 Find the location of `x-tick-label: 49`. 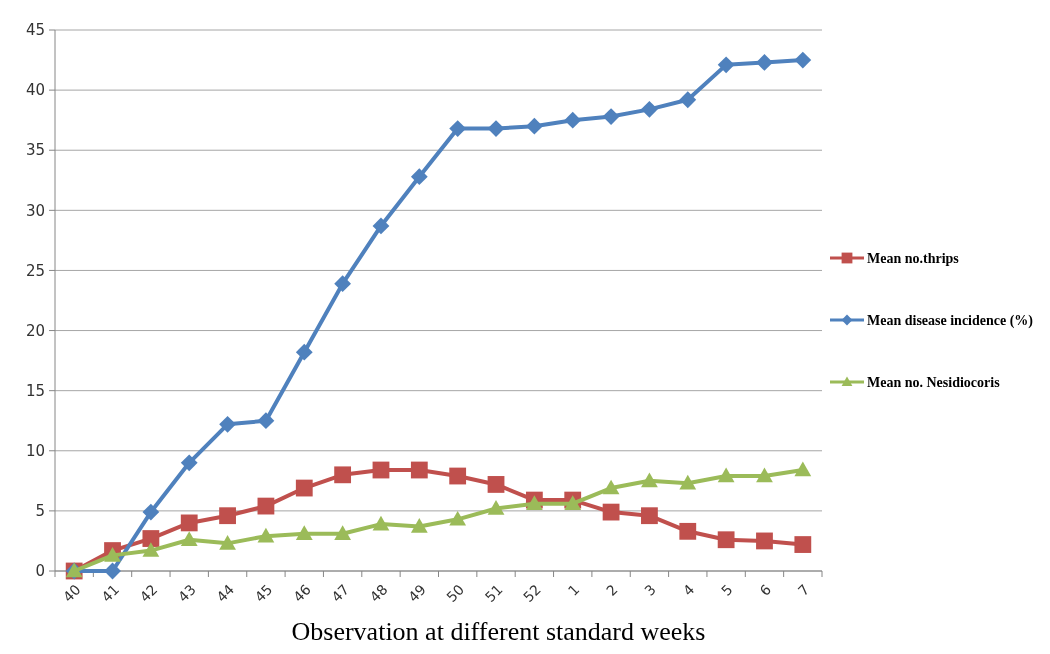

x-tick-label: 49 is located at coordinates (416, 593).